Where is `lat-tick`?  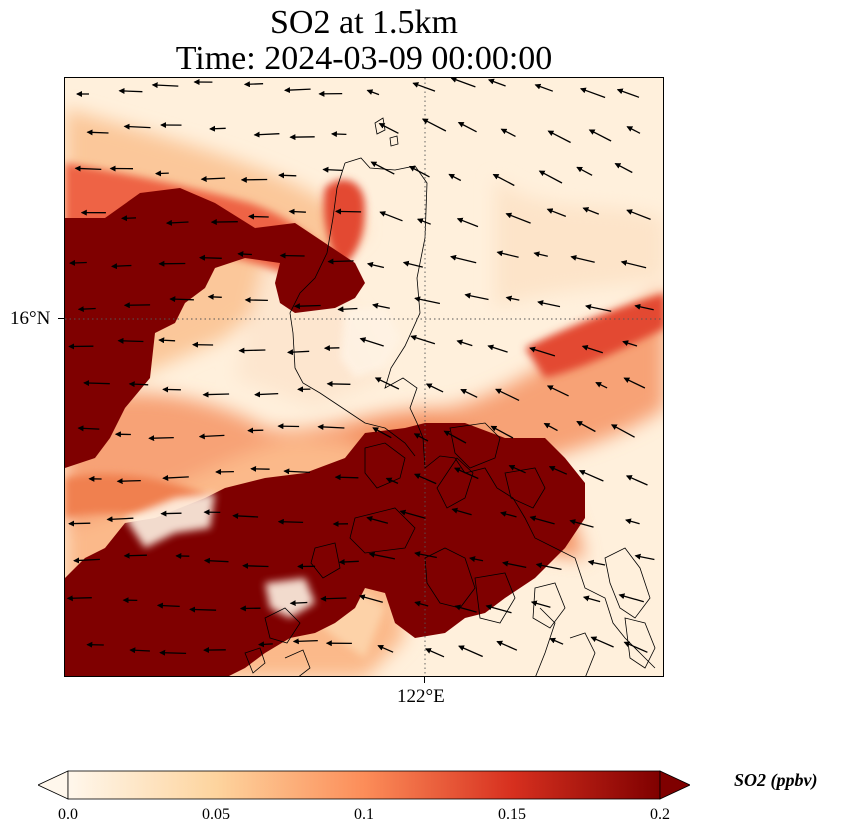 lat-tick is located at coordinates (61, 318).